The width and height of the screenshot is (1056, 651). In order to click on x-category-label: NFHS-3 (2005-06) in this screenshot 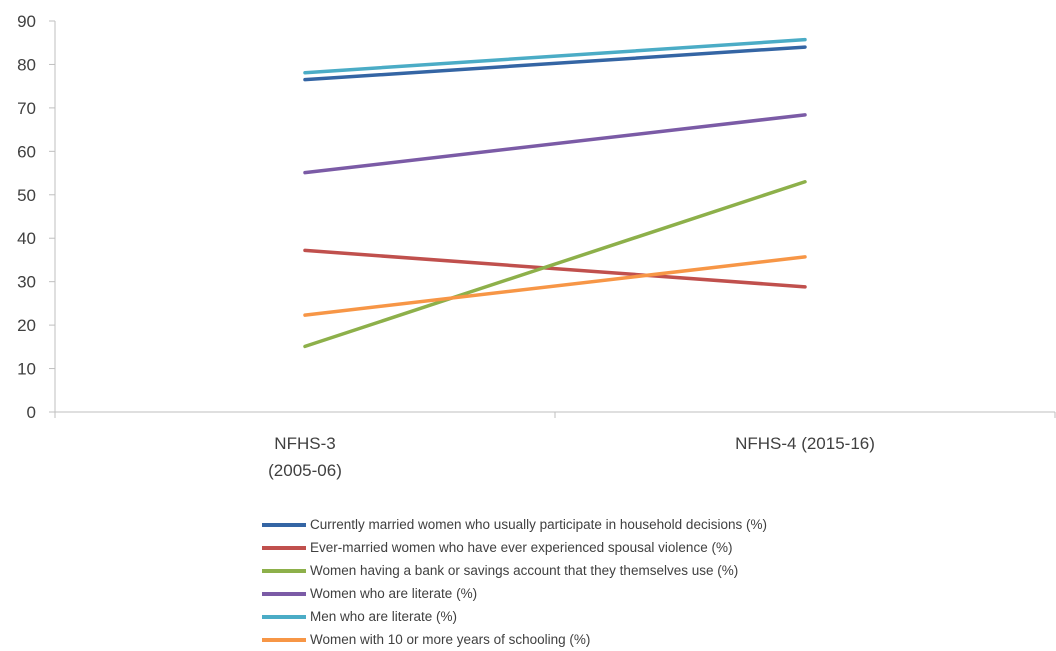, I will do `click(305, 457)`.